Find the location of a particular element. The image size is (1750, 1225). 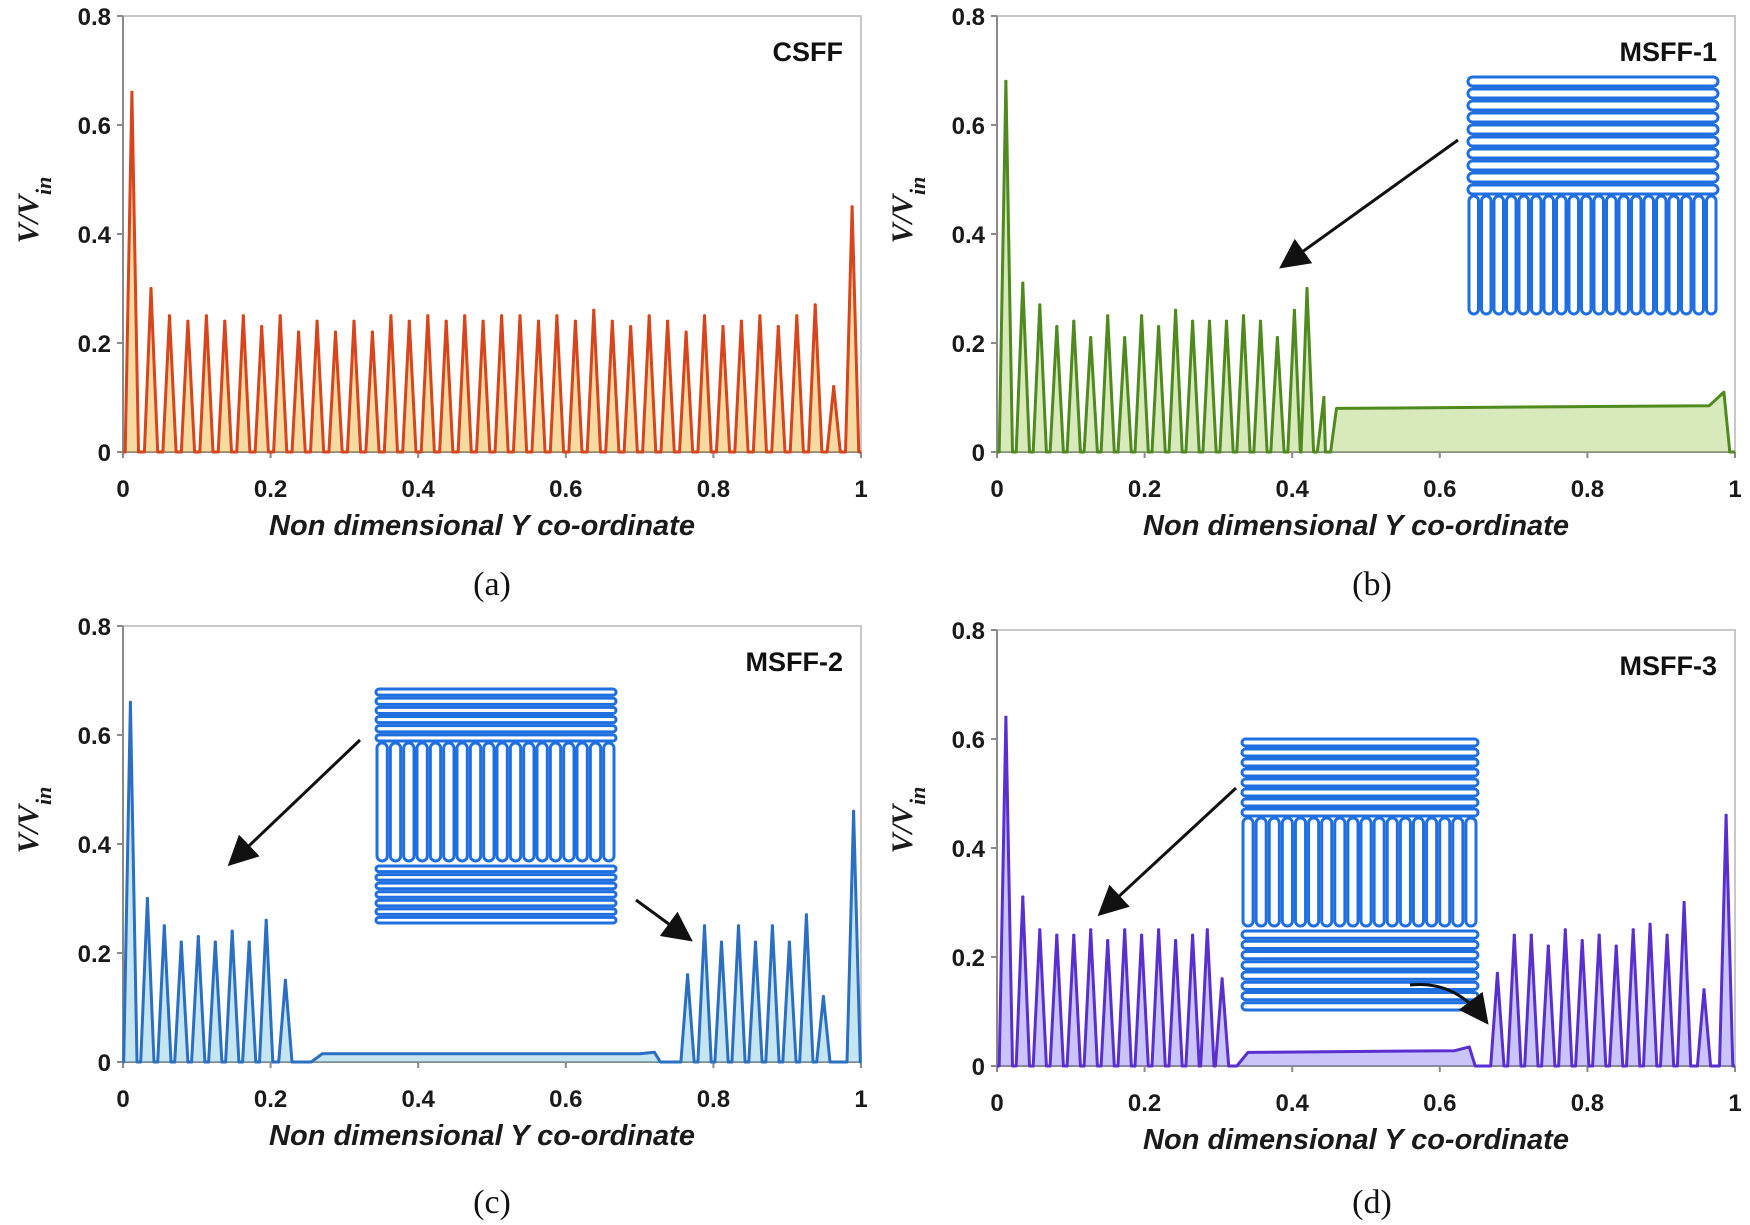

x-tick-label: 0.2 is located at coordinates (1144, 1103).